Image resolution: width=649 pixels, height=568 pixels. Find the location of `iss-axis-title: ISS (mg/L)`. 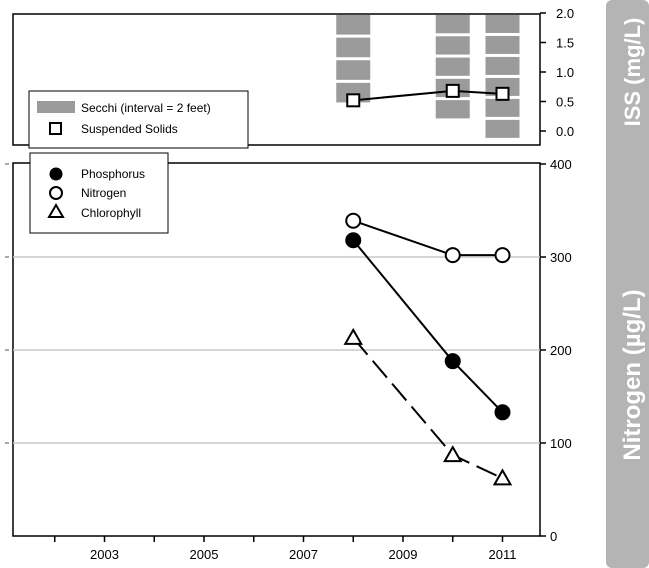

iss-axis-title: ISS (mg/L) is located at coordinates (632, 72).